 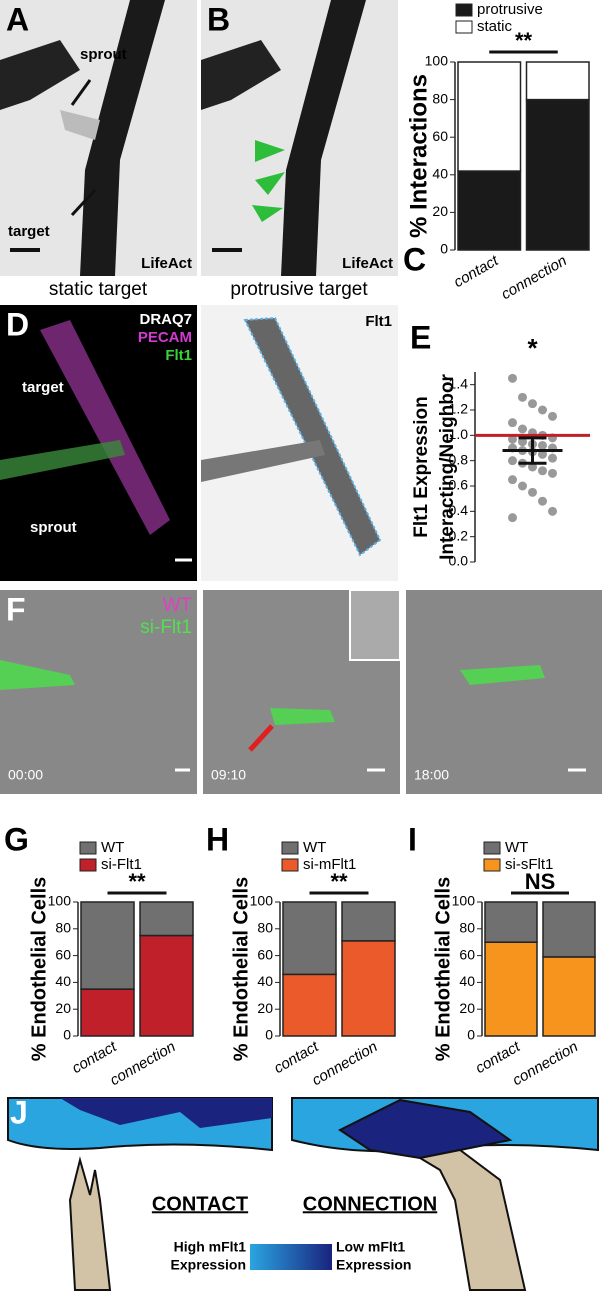 What do you see at coordinates (418, 156) in the screenshot?
I see `y-axis-label: % Interactions` at bounding box center [418, 156].